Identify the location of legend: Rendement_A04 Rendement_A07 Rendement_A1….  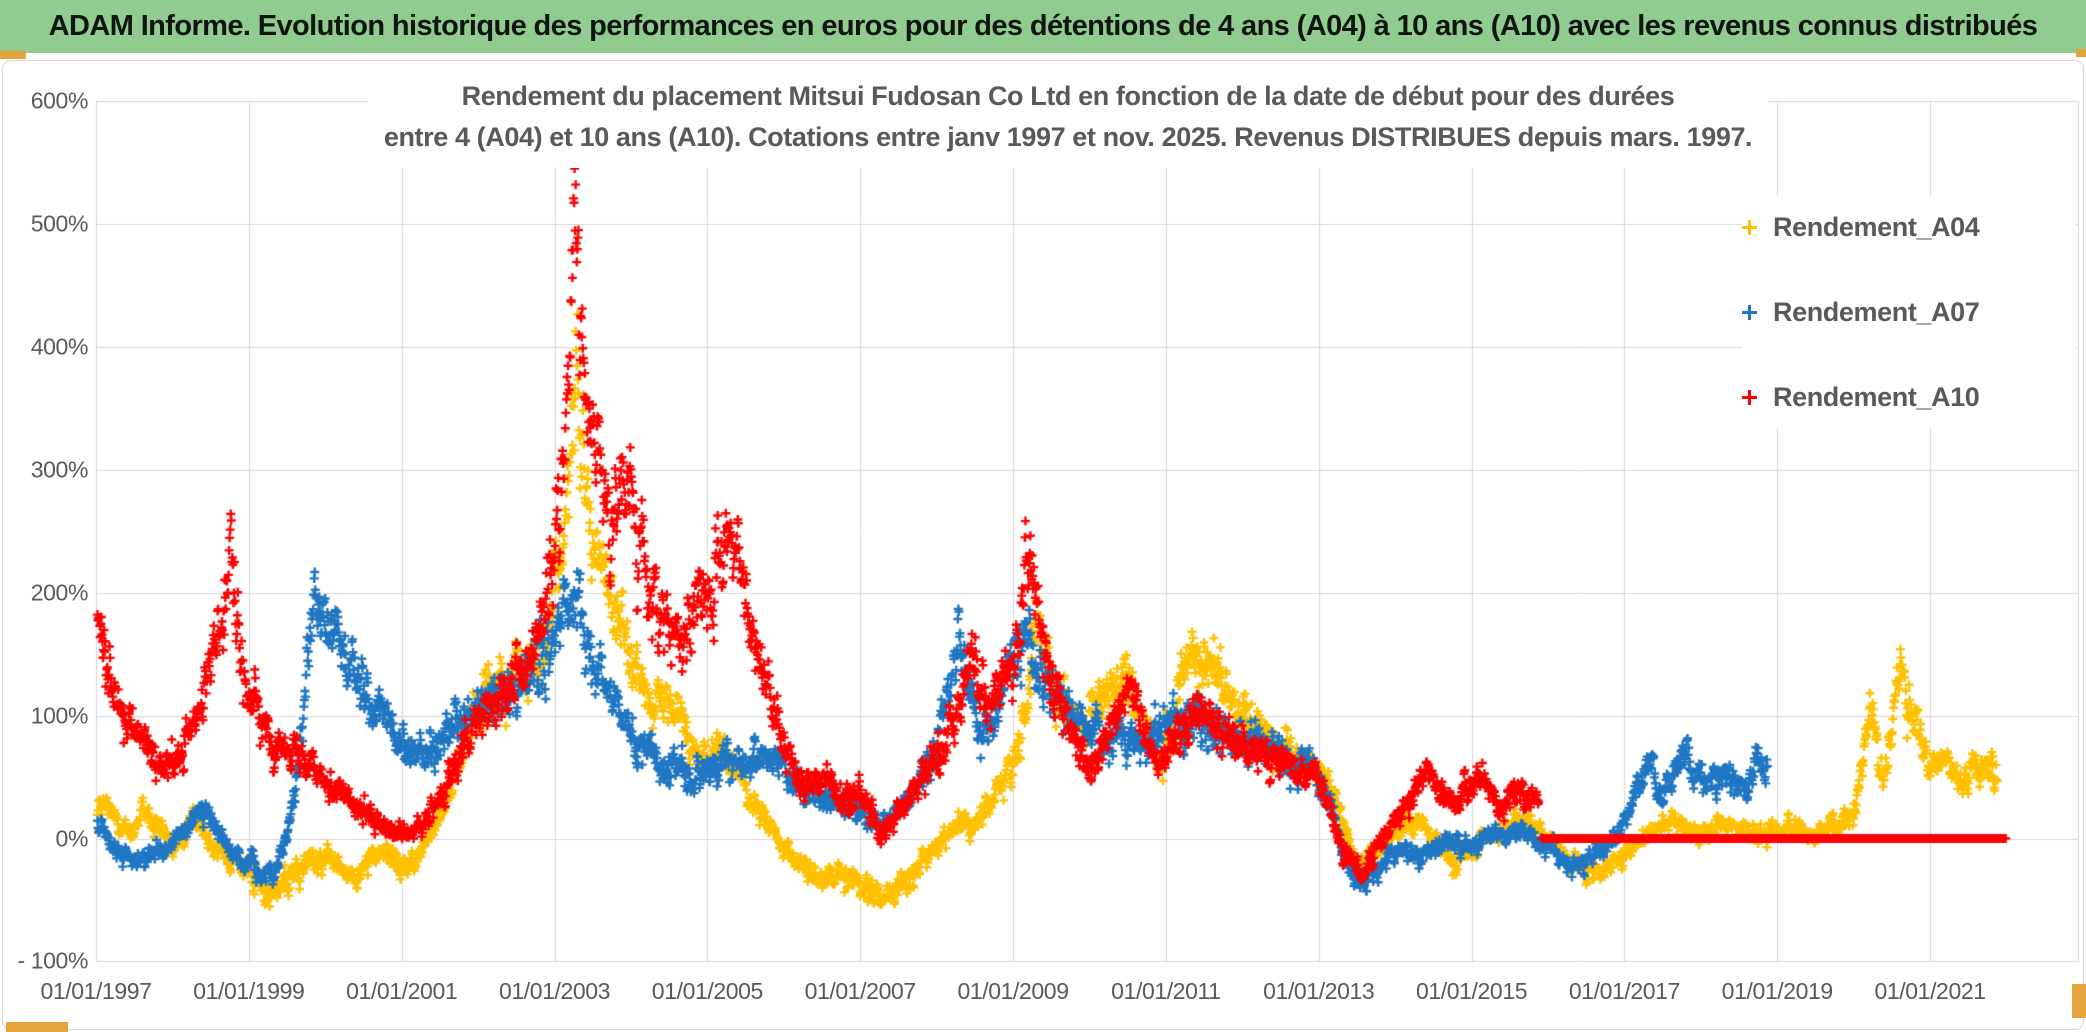
(1909, 312).